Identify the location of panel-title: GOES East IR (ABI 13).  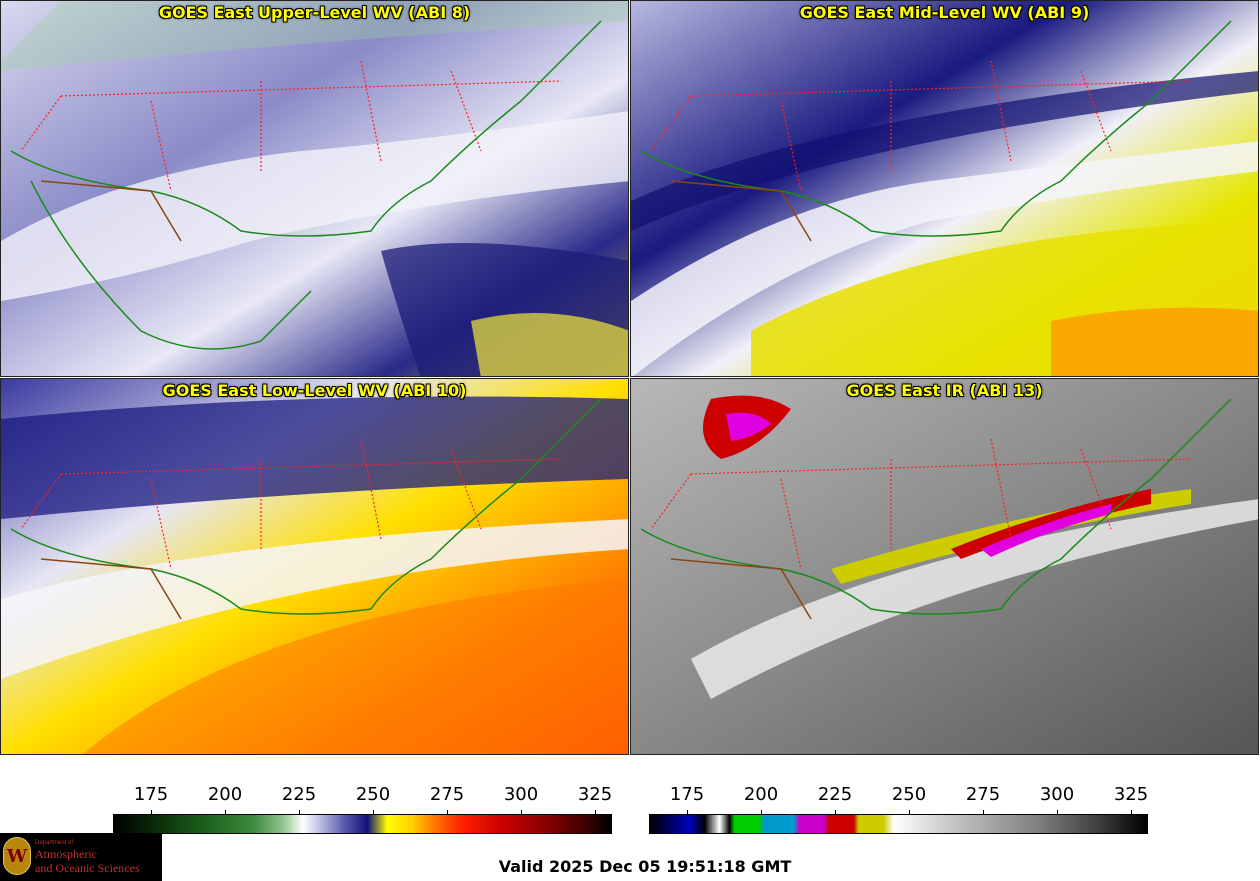
(944, 390).